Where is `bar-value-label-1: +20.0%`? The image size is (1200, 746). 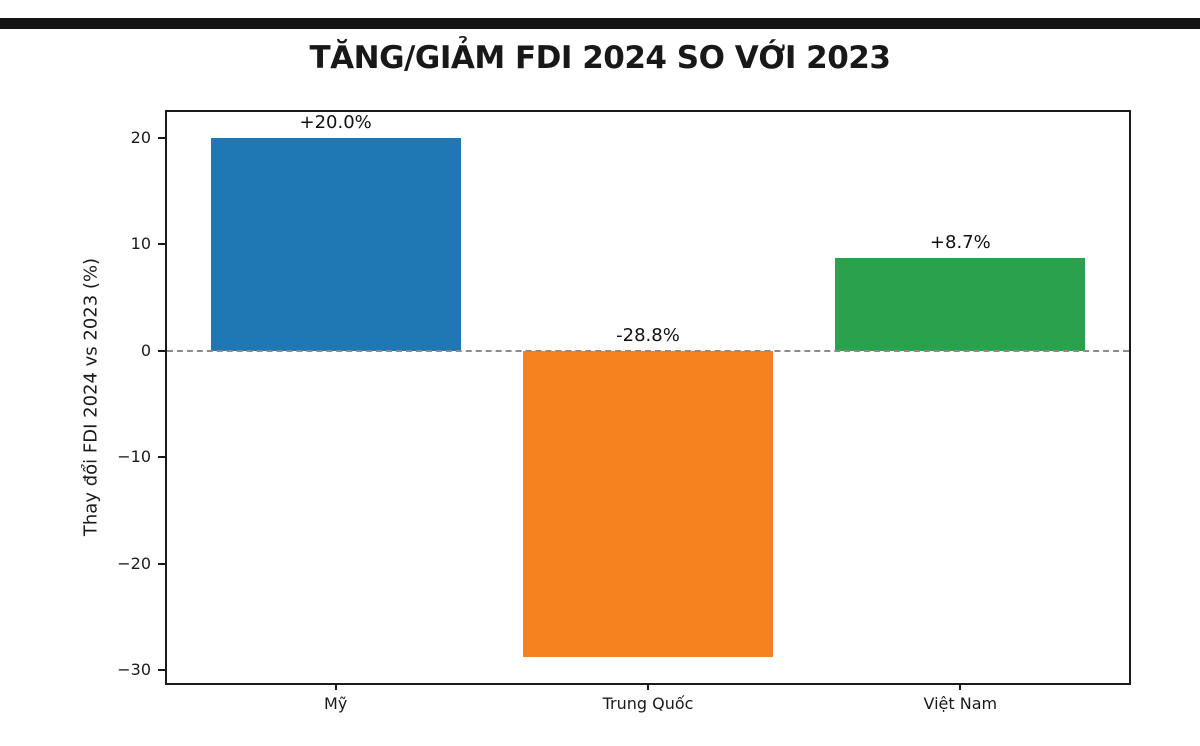
bar-value-label-1: +20.0% is located at coordinates (335, 122).